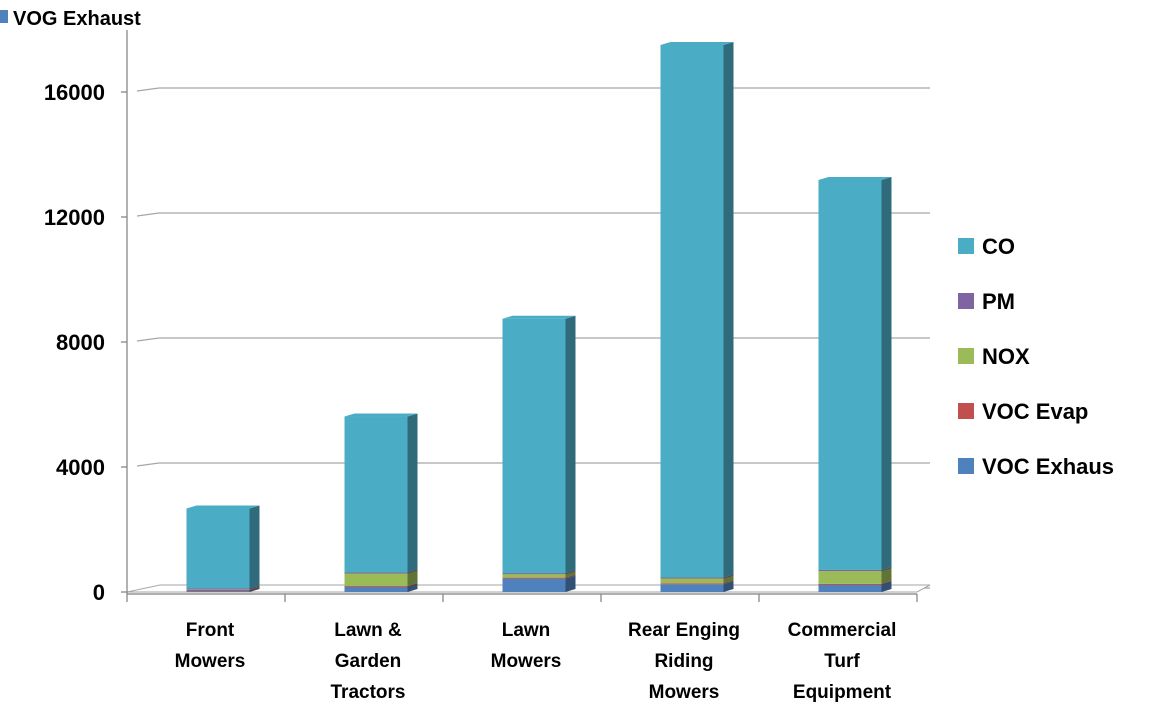  What do you see at coordinates (77, 19) in the screenshot?
I see `chart-title: VOG Exhaust` at bounding box center [77, 19].